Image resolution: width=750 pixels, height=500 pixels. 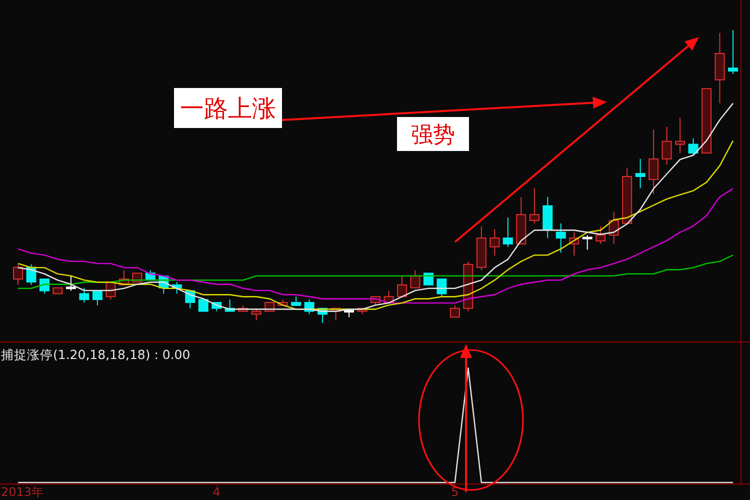 What do you see at coordinates (95, 354) in the screenshot?
I see `chart-title: 捕捉涨停(1.20,18,18,18) : 0.00` at bounding box center [95, 354].